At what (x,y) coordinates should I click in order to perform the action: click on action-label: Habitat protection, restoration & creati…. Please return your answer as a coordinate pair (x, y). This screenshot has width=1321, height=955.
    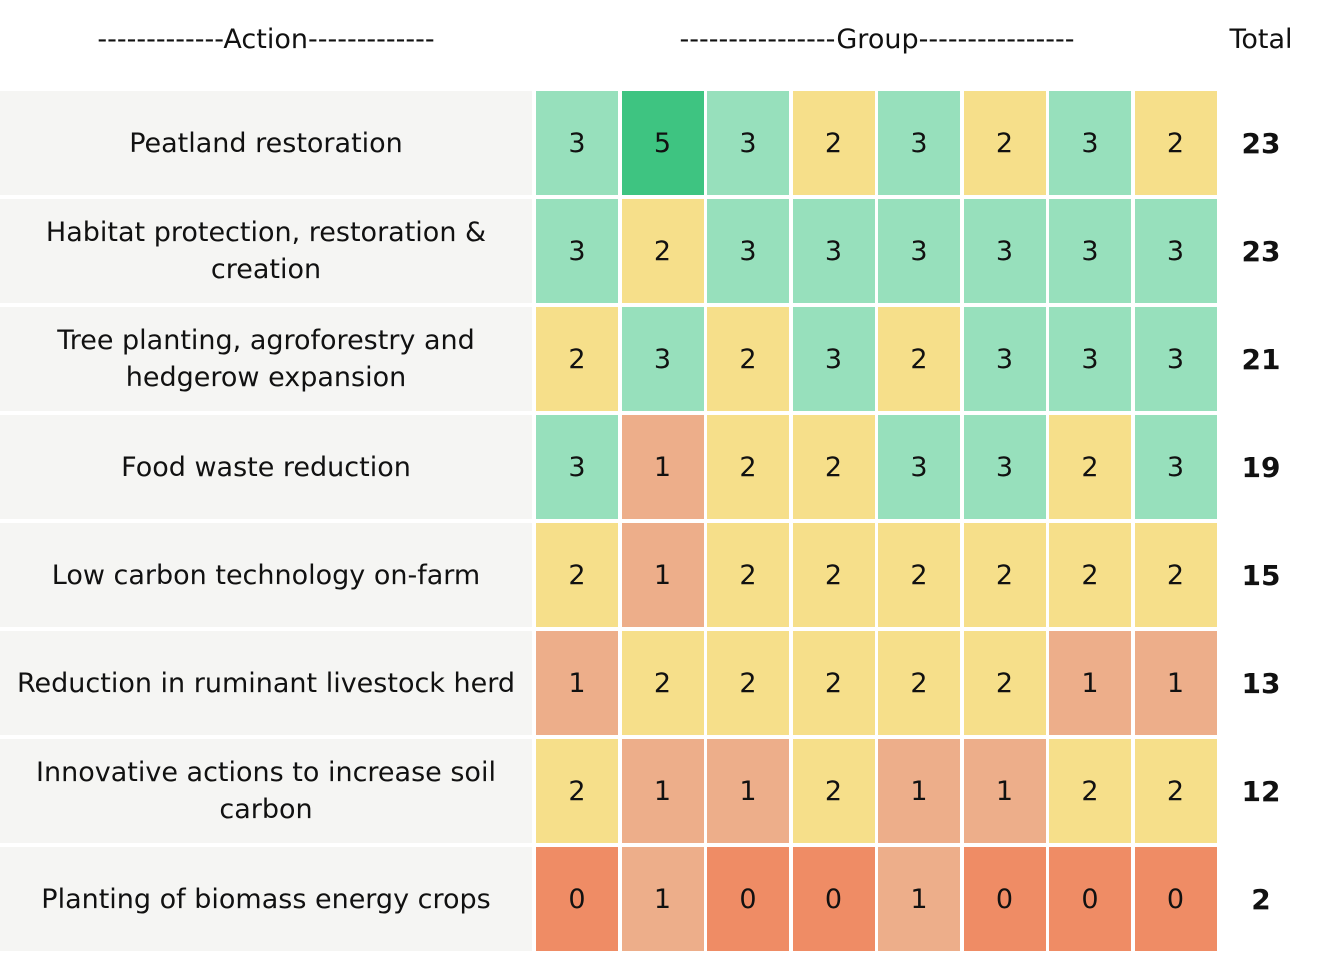
    Looking at the image, I should click on (266, 251).